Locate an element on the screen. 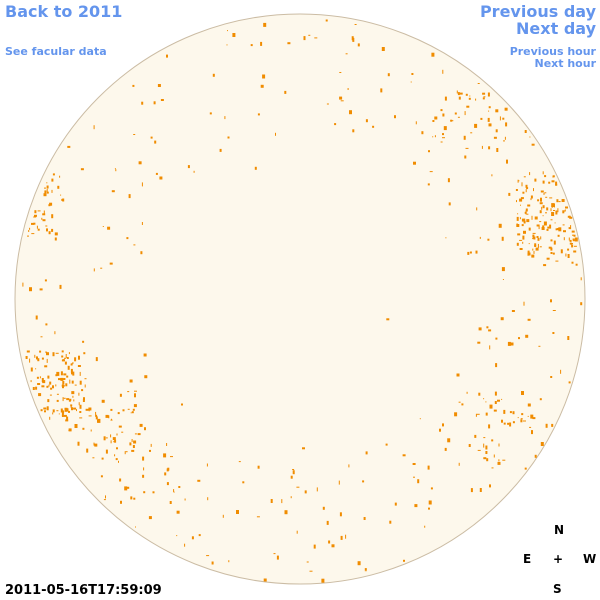 The image size is (600, 600). previous-hour-link: Previous hour is located at coordinates (552, 51).